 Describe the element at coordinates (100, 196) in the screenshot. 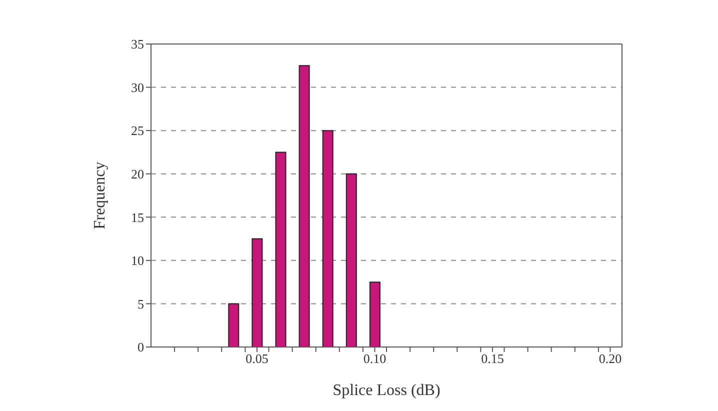

I see `y-axis-title: Frequency` at that location.